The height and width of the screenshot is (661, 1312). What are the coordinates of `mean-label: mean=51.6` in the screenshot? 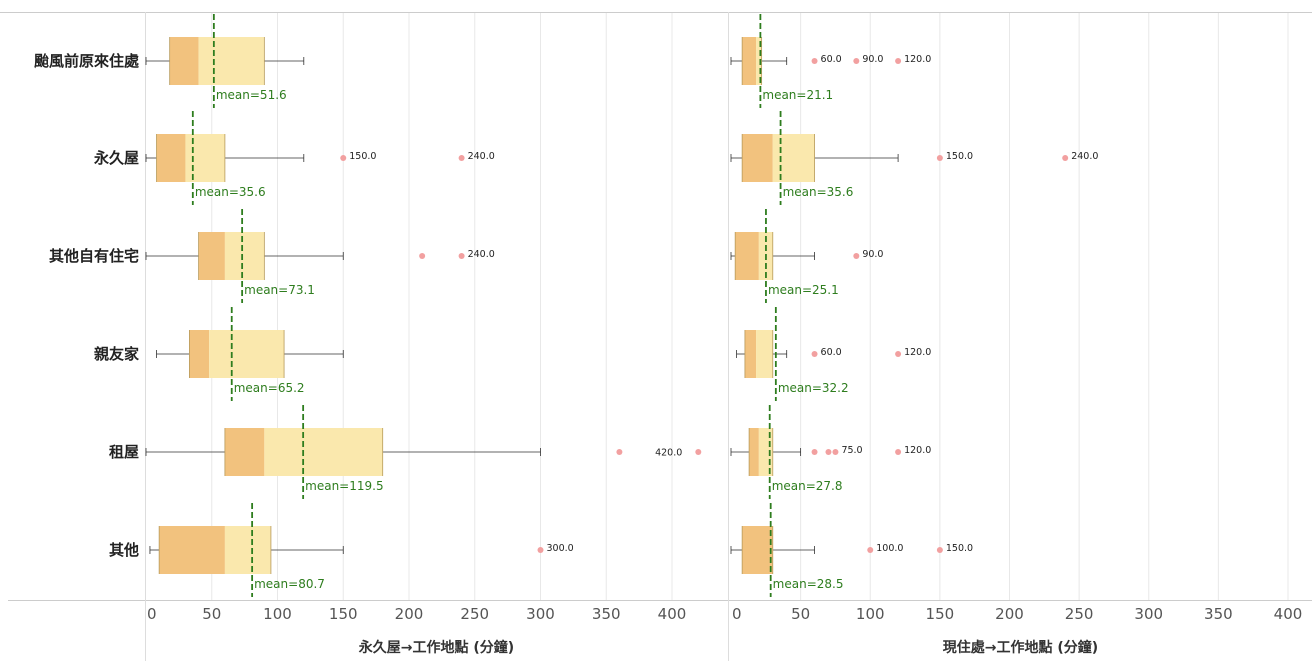 It's located at (251, 95).